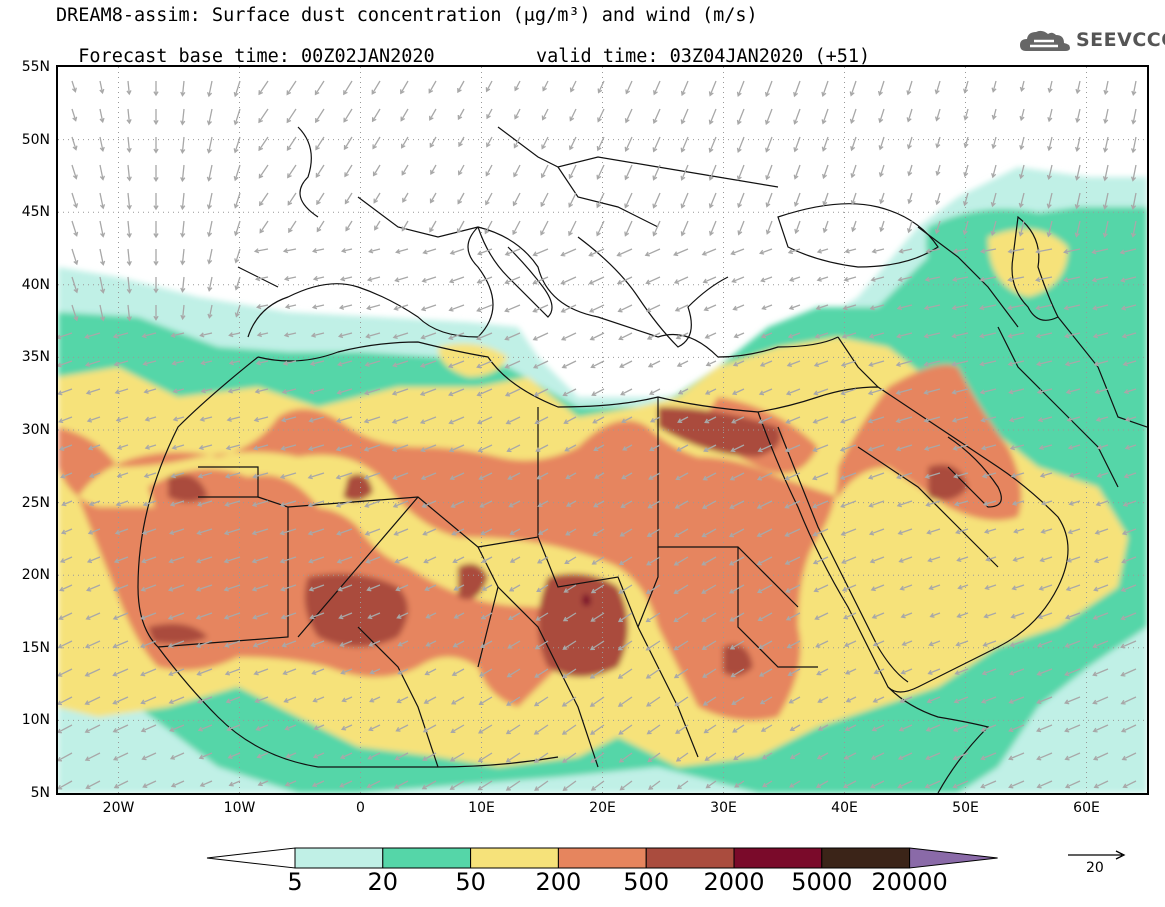  What do you see at coordinates (35, 720) in the screenshot?
I see `lat-label: 10N` at bounding box center [35, 720].